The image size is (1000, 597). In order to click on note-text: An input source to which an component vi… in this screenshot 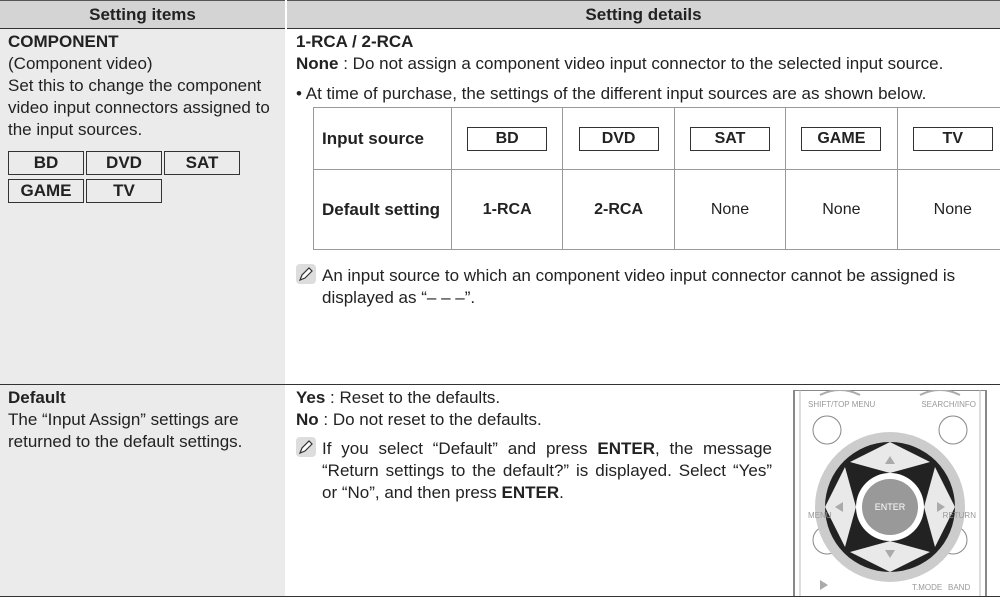, I will do `click(639, 286)`.